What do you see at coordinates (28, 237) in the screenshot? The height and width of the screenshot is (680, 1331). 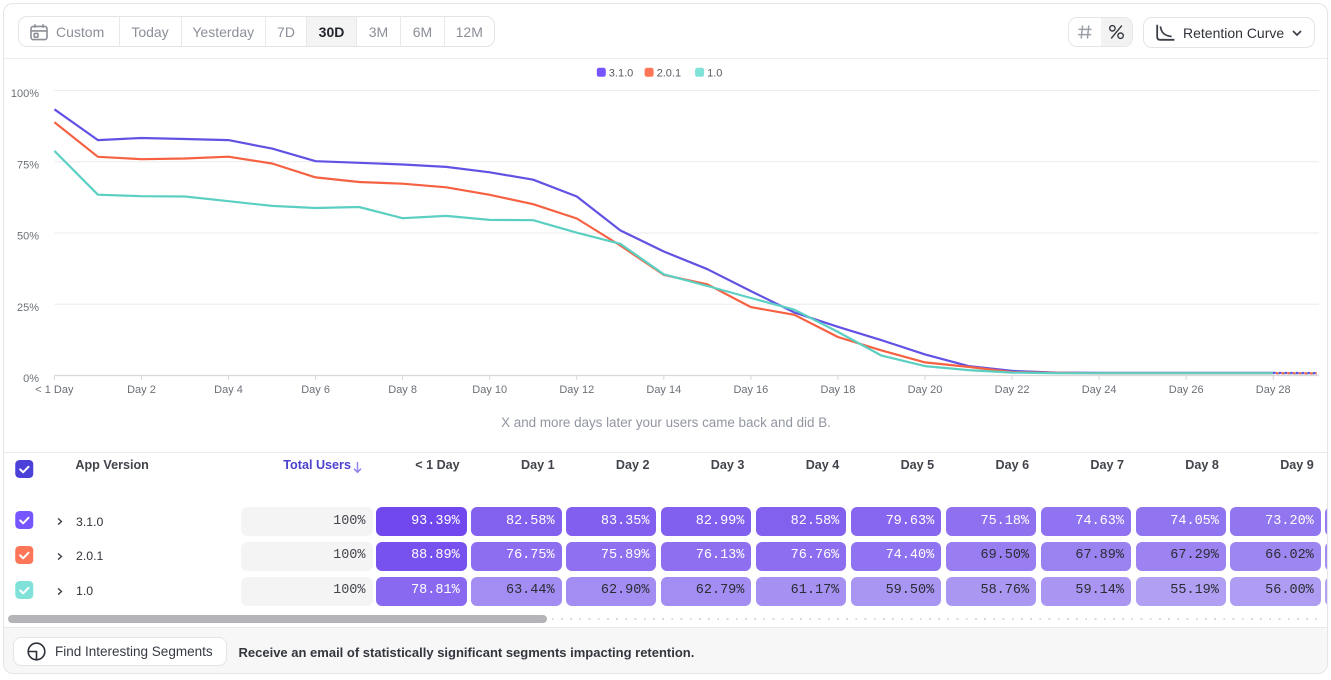 I see `svg-text: 50%` at bounding box center [28, 237].